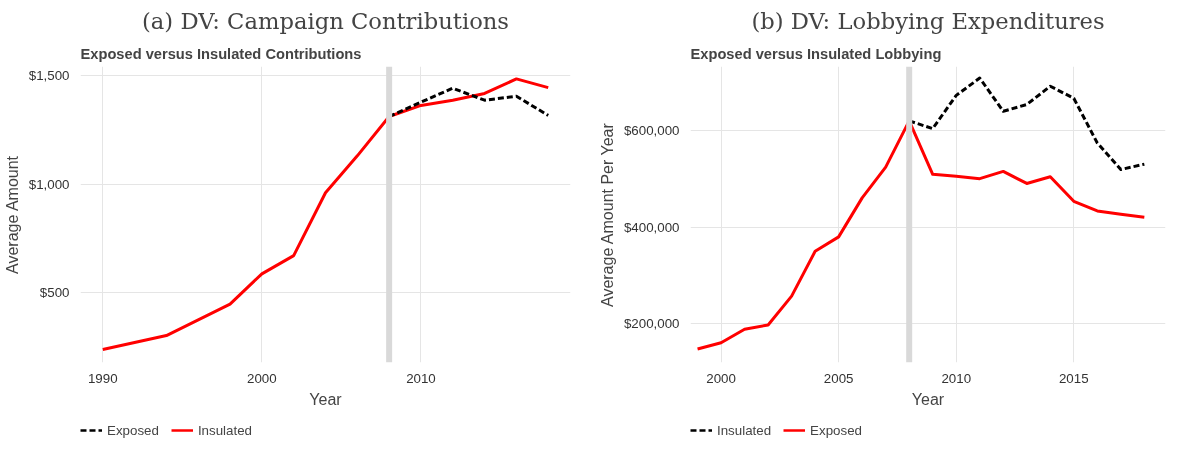 The image size is (1203, 464). Describe the element at coordinates (49, 184) in the screenshot. I see `y-tick-label: $1,000` at that location.